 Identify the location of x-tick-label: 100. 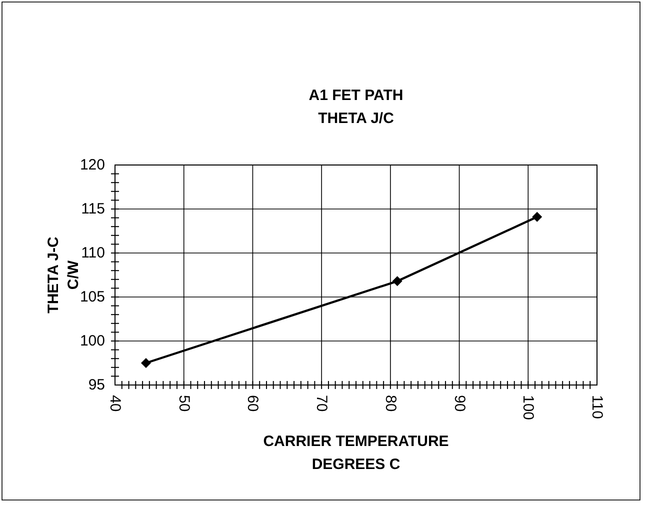
(528, 407).